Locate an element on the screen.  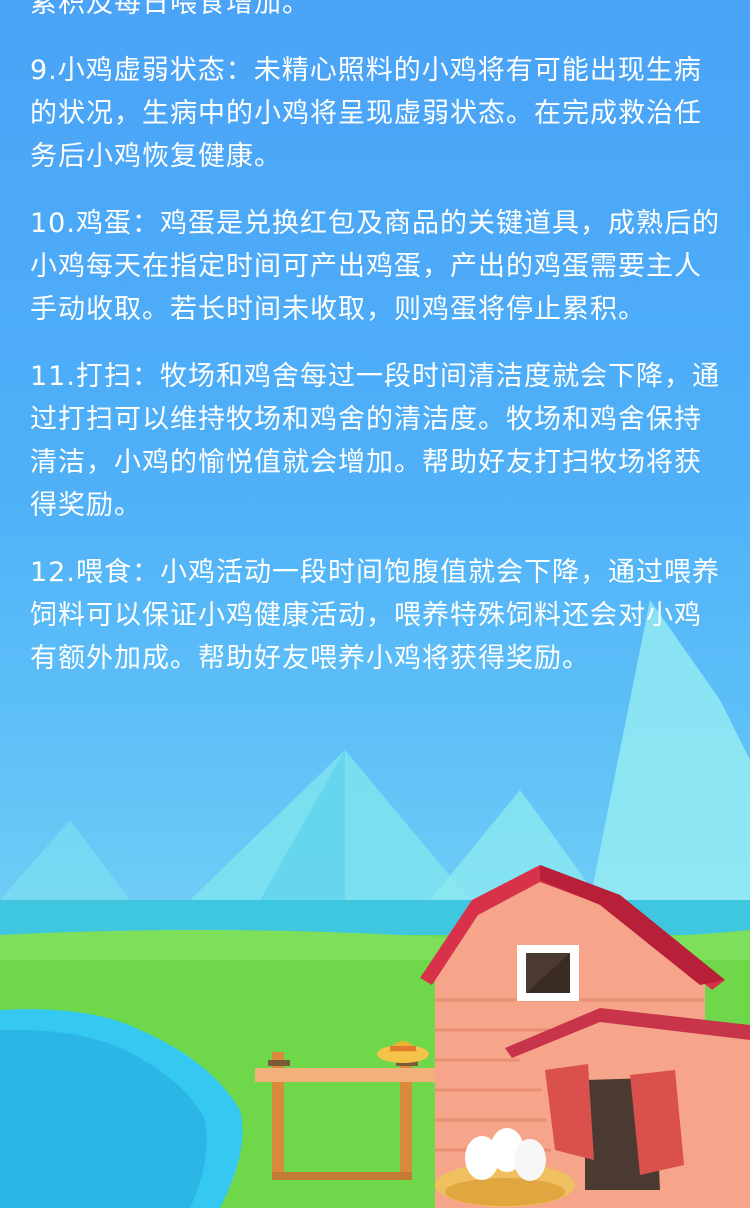
egg-nest-icon is located at coordinates (505, 1167).